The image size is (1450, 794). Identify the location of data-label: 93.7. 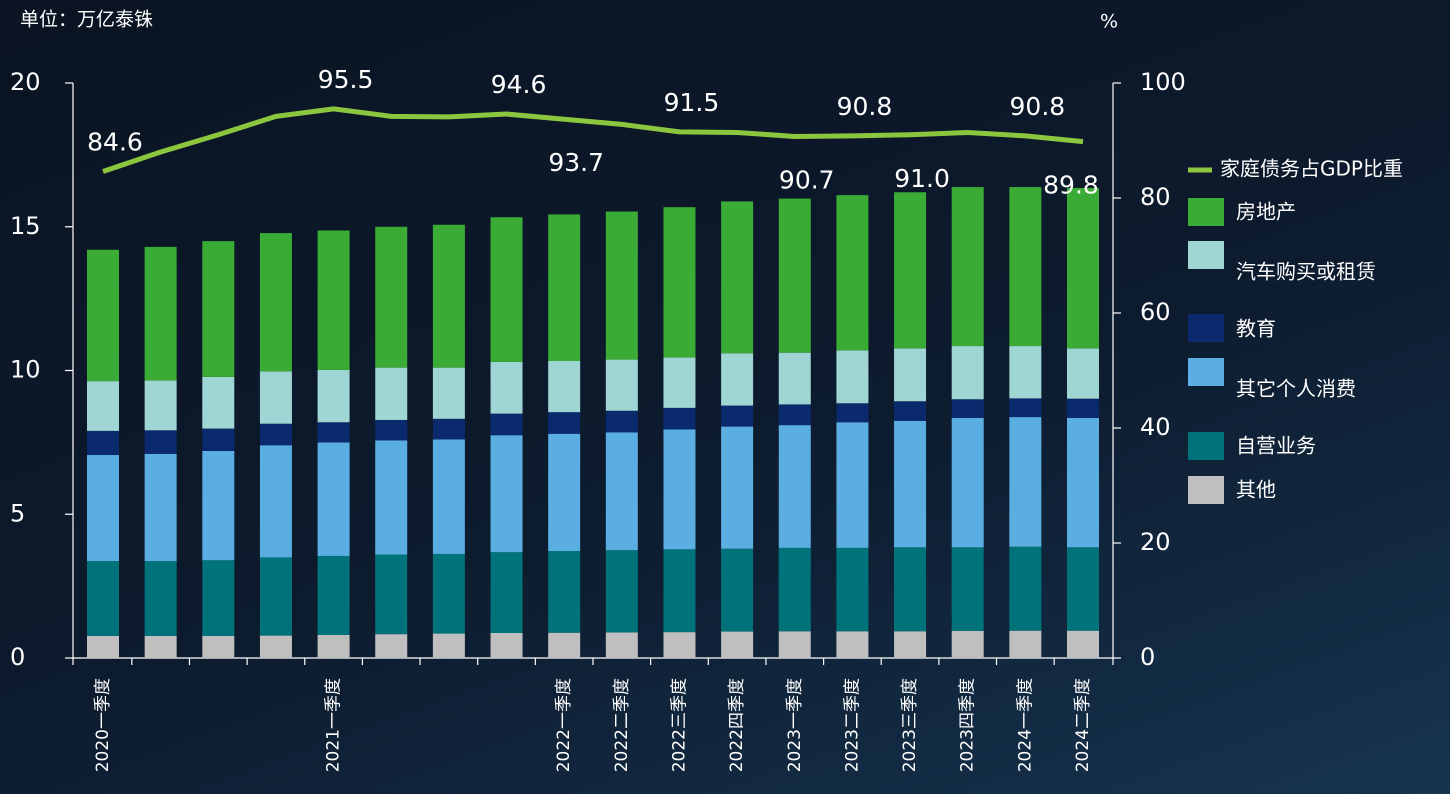
(576, 162).